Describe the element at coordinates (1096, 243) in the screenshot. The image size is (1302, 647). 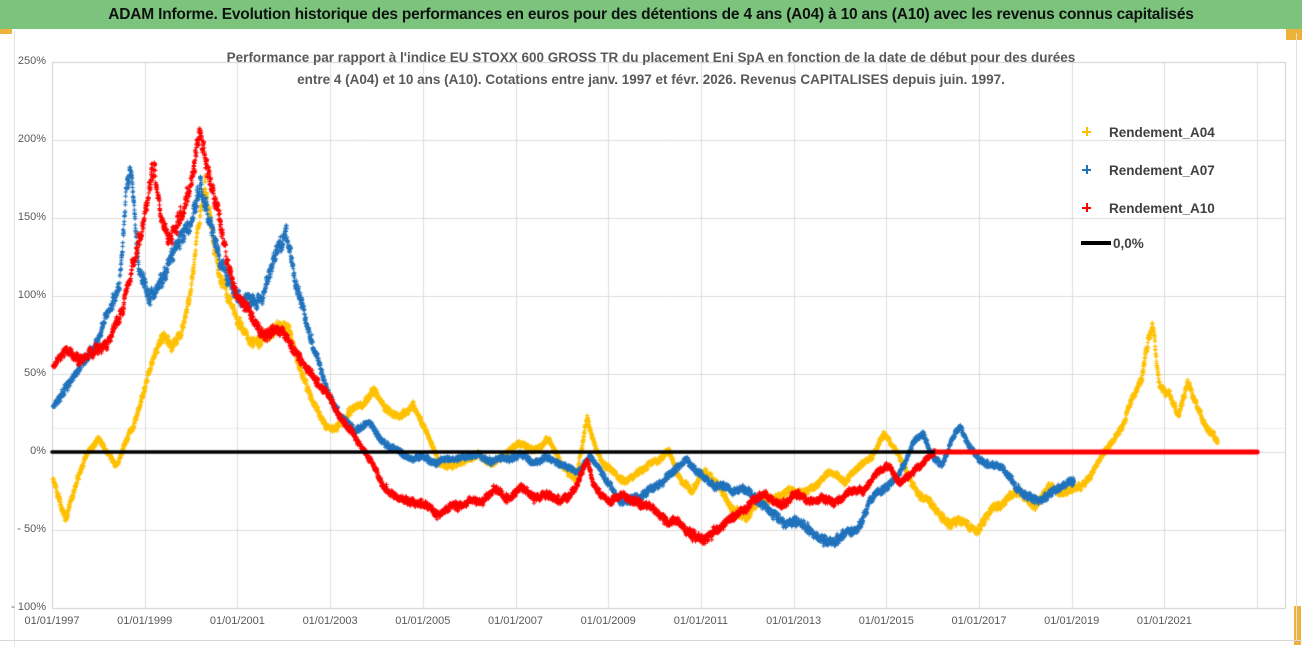
I see `black-line-swatch` at that location.